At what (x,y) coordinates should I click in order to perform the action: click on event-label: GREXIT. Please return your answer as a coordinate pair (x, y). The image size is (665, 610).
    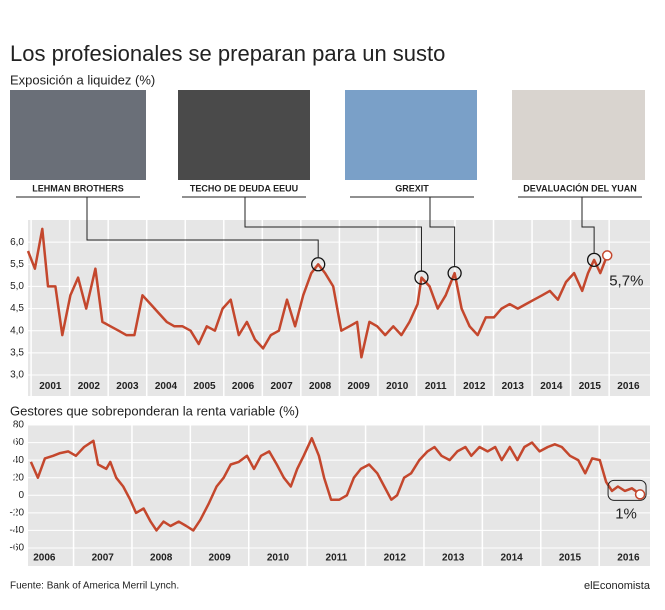
    Looking at the image, I should click on (412, 188).